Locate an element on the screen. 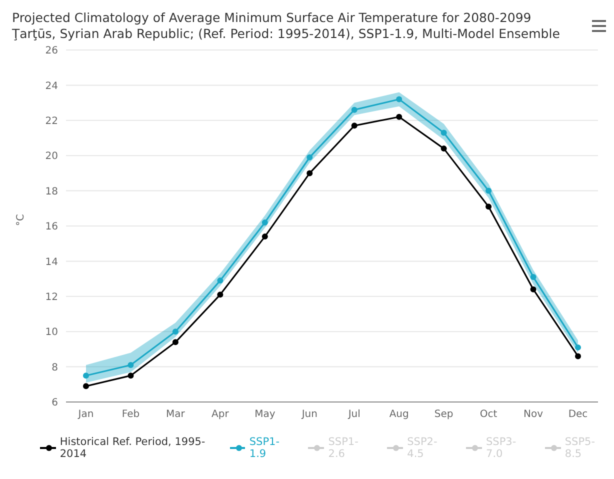 The width and height of the screenshot is (614, 479). y-tick-label: 16 is located at coordinates (51, 227).